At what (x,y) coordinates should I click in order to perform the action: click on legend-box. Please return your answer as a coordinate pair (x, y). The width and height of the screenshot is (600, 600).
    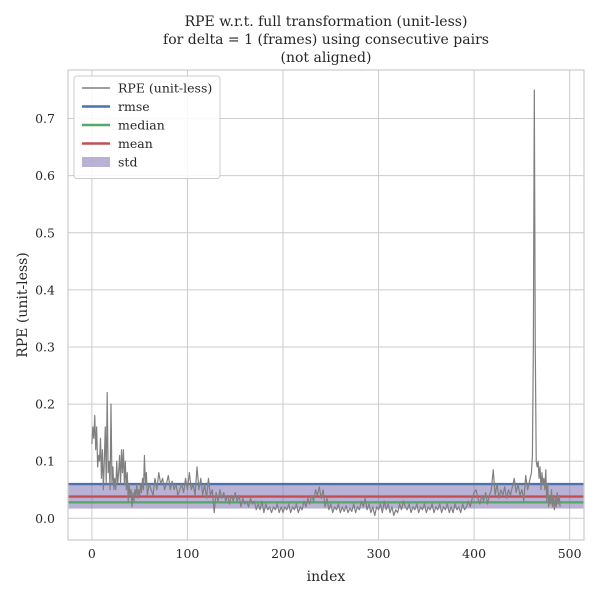
    Looking at the image, I should click on (147, 127).